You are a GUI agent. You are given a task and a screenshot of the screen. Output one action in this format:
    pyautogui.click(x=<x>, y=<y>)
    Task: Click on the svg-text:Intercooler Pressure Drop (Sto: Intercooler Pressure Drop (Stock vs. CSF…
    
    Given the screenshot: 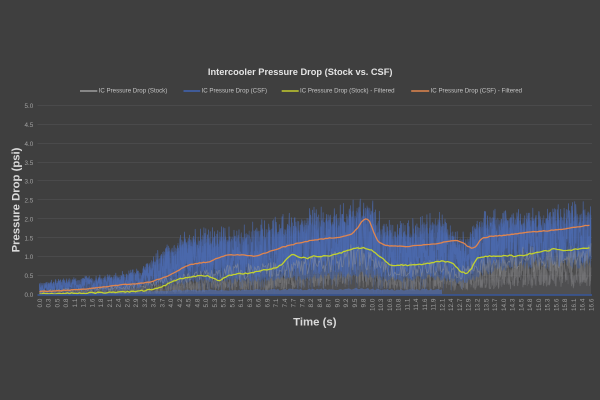 What is the action you would take?
    pyautogui.click(x=300, y=72)
    